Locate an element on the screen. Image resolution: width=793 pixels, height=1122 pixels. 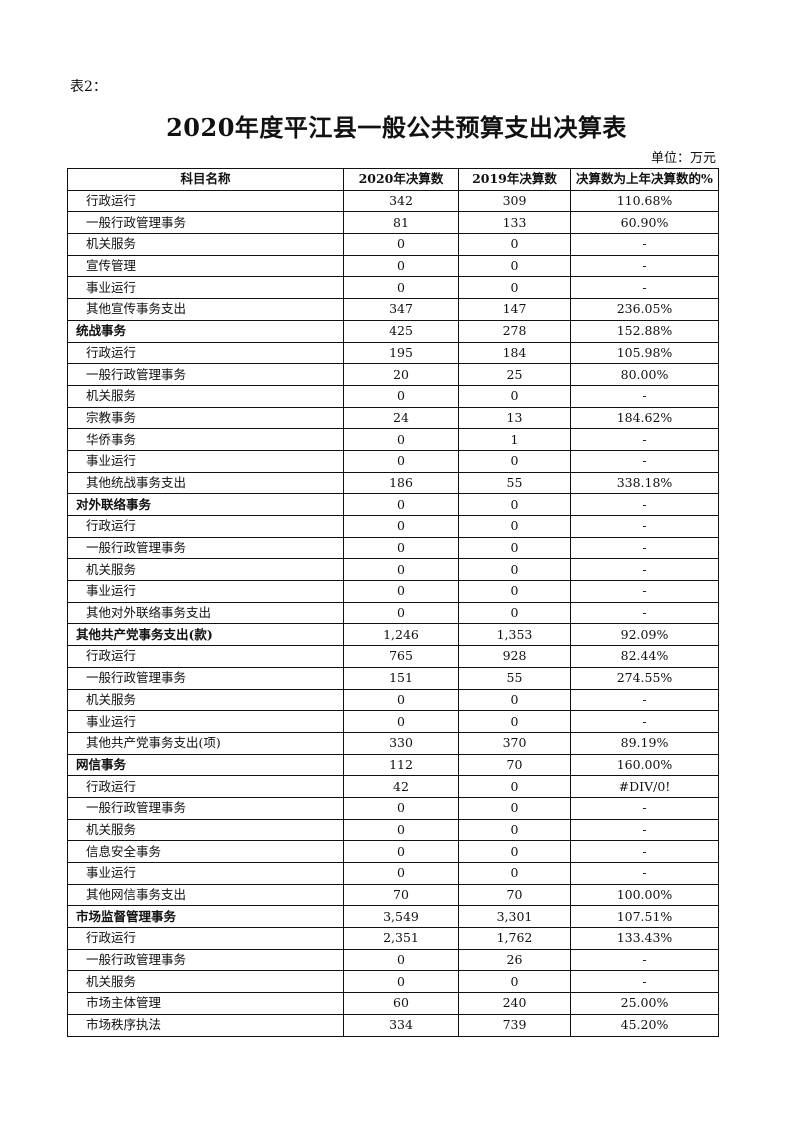
table-row: 宗教事务 24 13 184.62% is located at coordinates (393, 418).